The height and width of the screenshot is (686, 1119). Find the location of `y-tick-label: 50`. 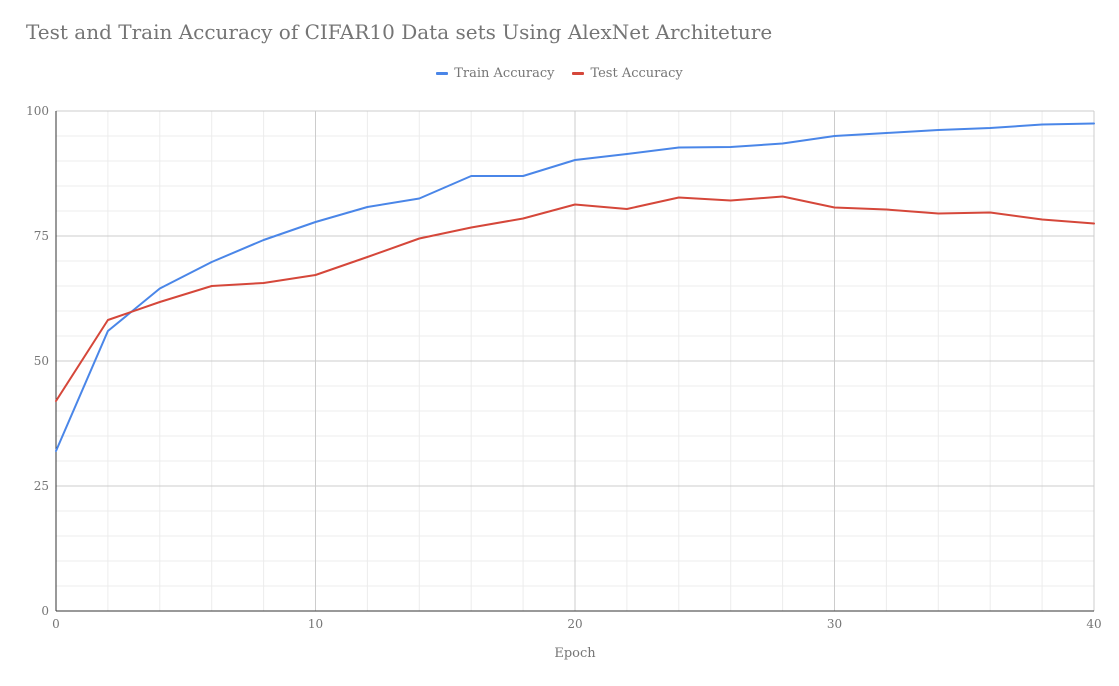

y-tick-label: 50 is located at coordinates (41, 361).